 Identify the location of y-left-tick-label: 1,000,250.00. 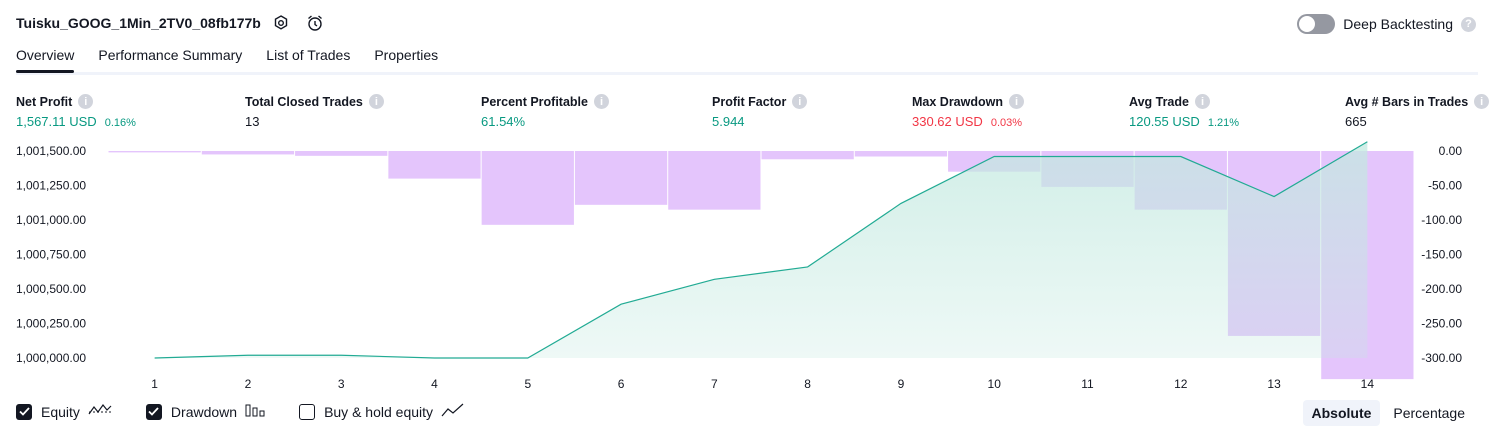
(51, 324).